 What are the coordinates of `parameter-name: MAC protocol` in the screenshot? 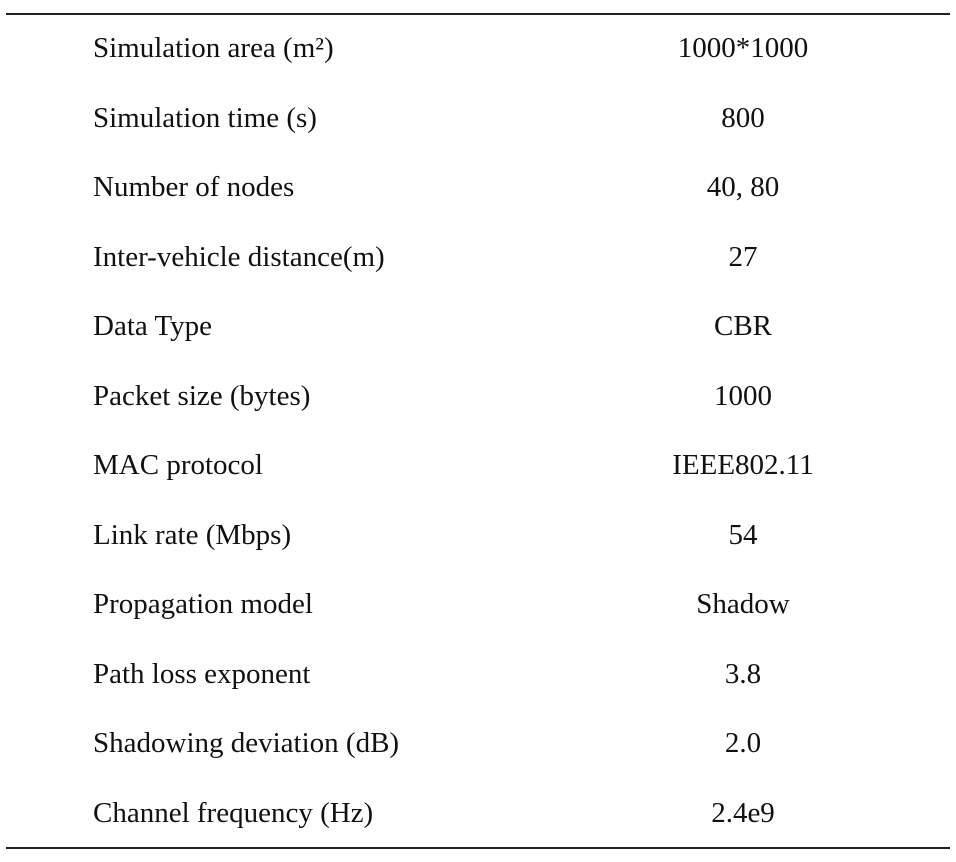 It's located at (178, 465).